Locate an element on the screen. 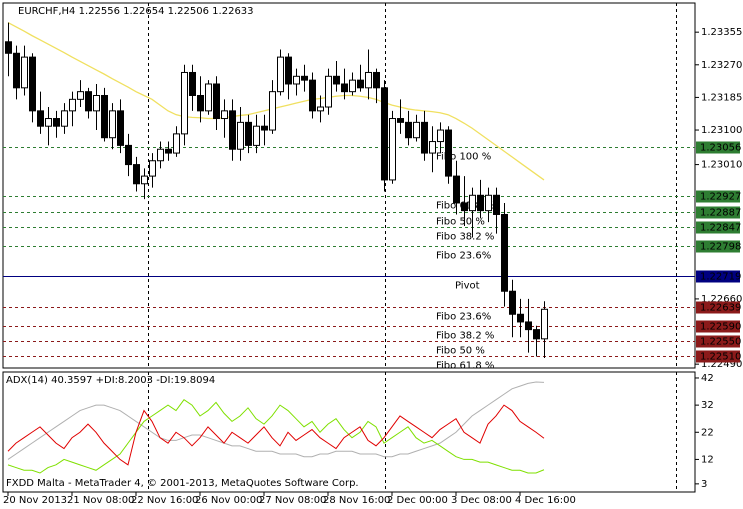 Image resolution: width=743 pixels, height=509 pixels. level-tag-label: 1.22550 is located at coordinates (720, 342).